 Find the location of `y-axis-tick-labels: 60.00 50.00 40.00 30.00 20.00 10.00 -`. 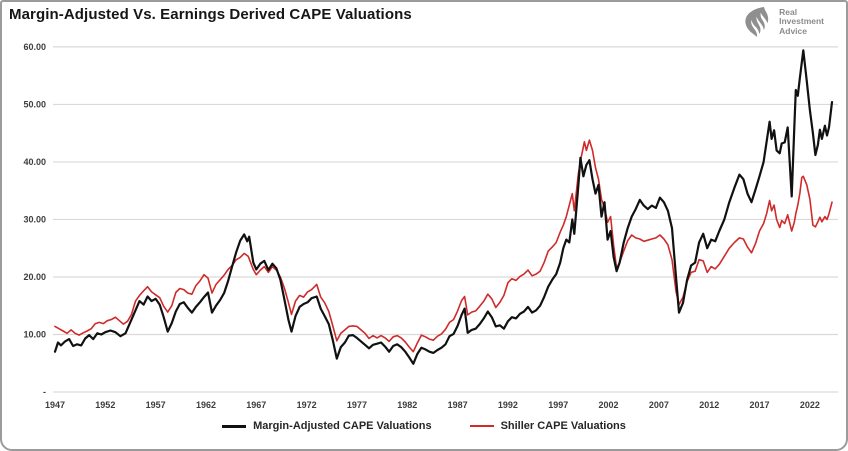

y-axis-tick-labels: 60.00 50.00 40.00 30.00 20.00 10.00 - is located at coordinates (34, 219).